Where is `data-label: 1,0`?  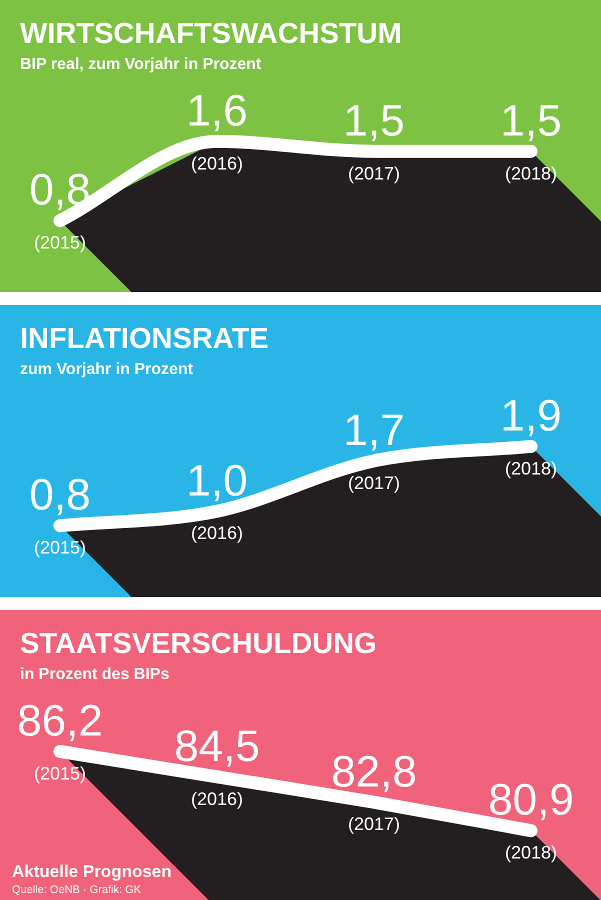 data-label: 1,0 is located at coordinates (217, 481).